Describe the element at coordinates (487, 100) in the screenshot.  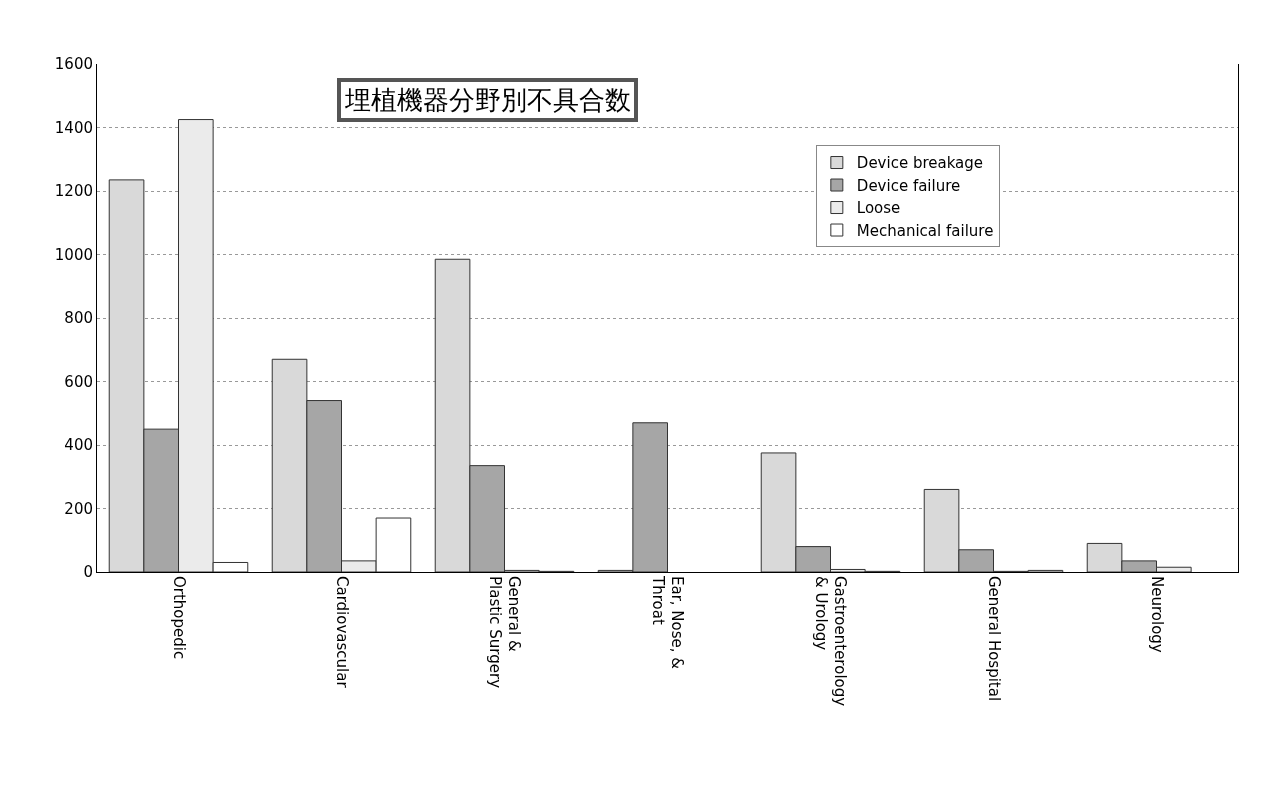
I see `text: 埋植機器分野別不具合数` at that location.